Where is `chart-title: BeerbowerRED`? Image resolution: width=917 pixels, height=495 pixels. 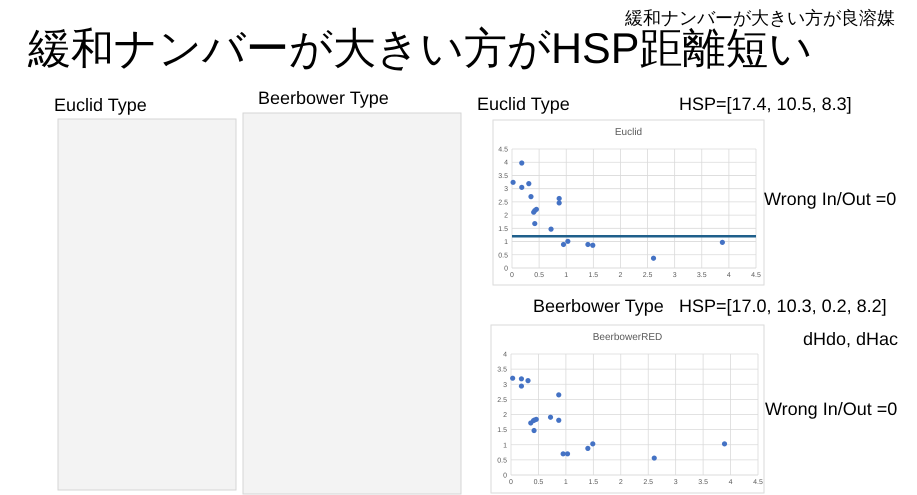 chart-title: BeerbowerRED is located at coordinates (627, 337).